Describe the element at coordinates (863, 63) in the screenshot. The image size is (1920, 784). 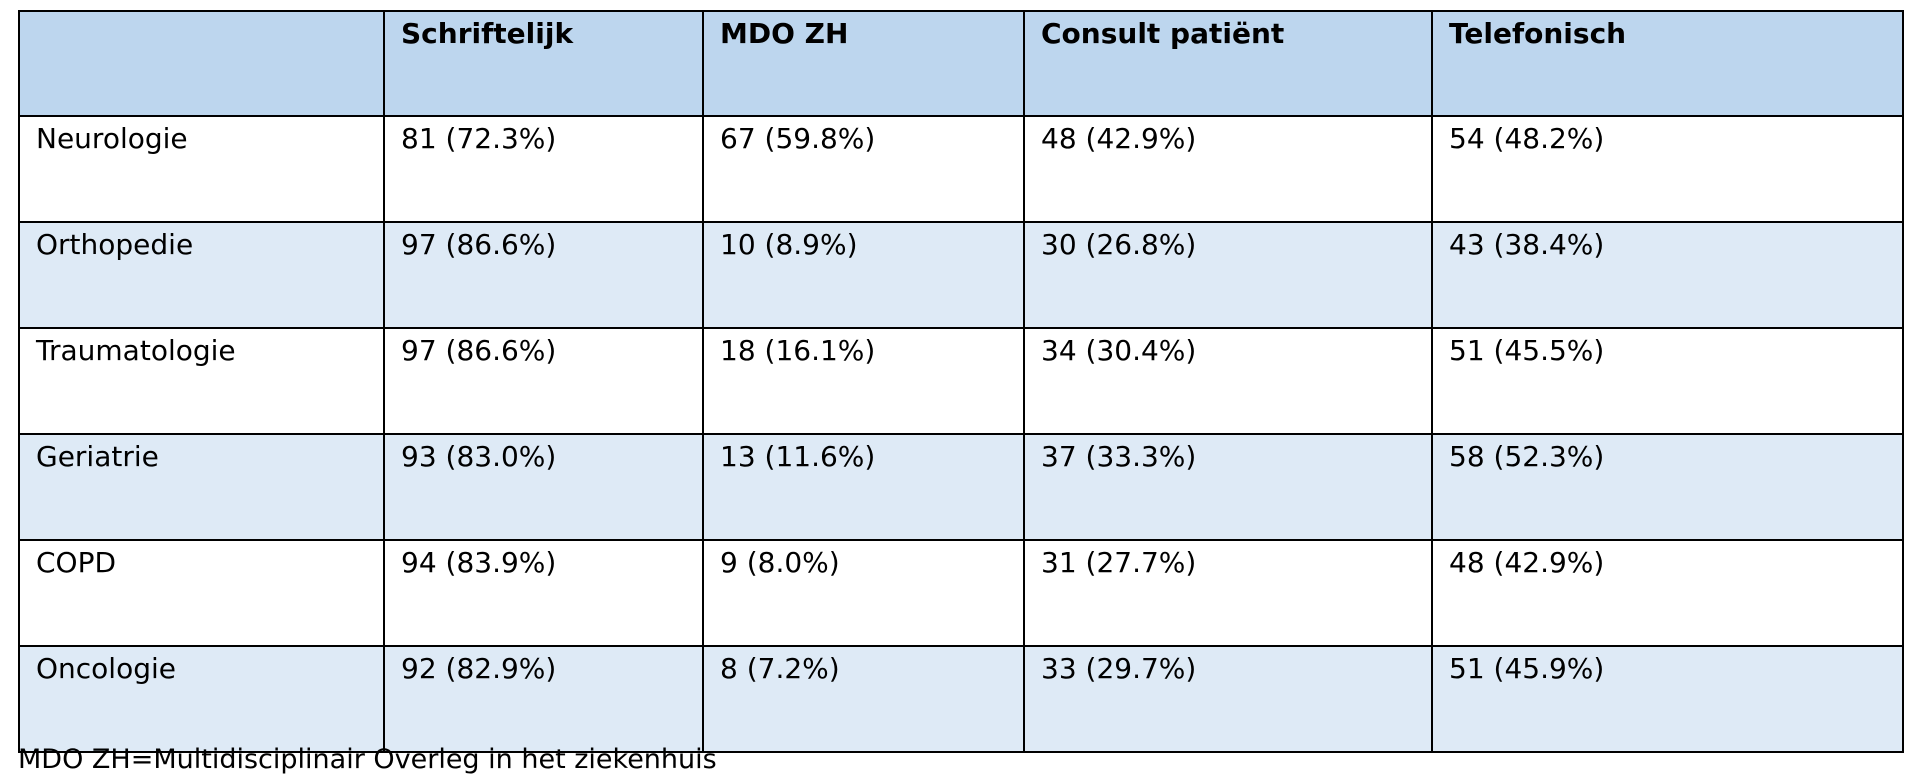
I see `header-cell-mdo-zh: MDO ZH` at that location.